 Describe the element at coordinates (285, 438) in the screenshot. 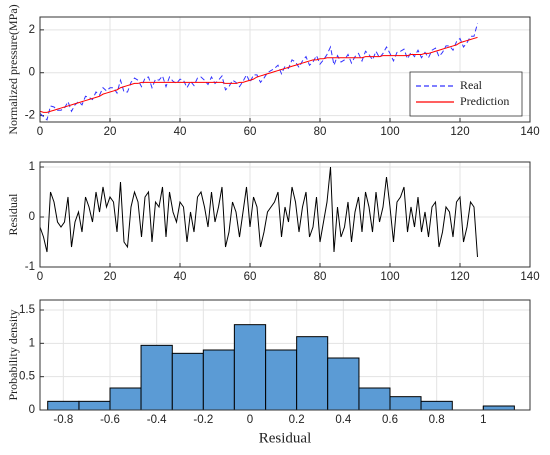

I see `x-axis-label: Residual` at that location.